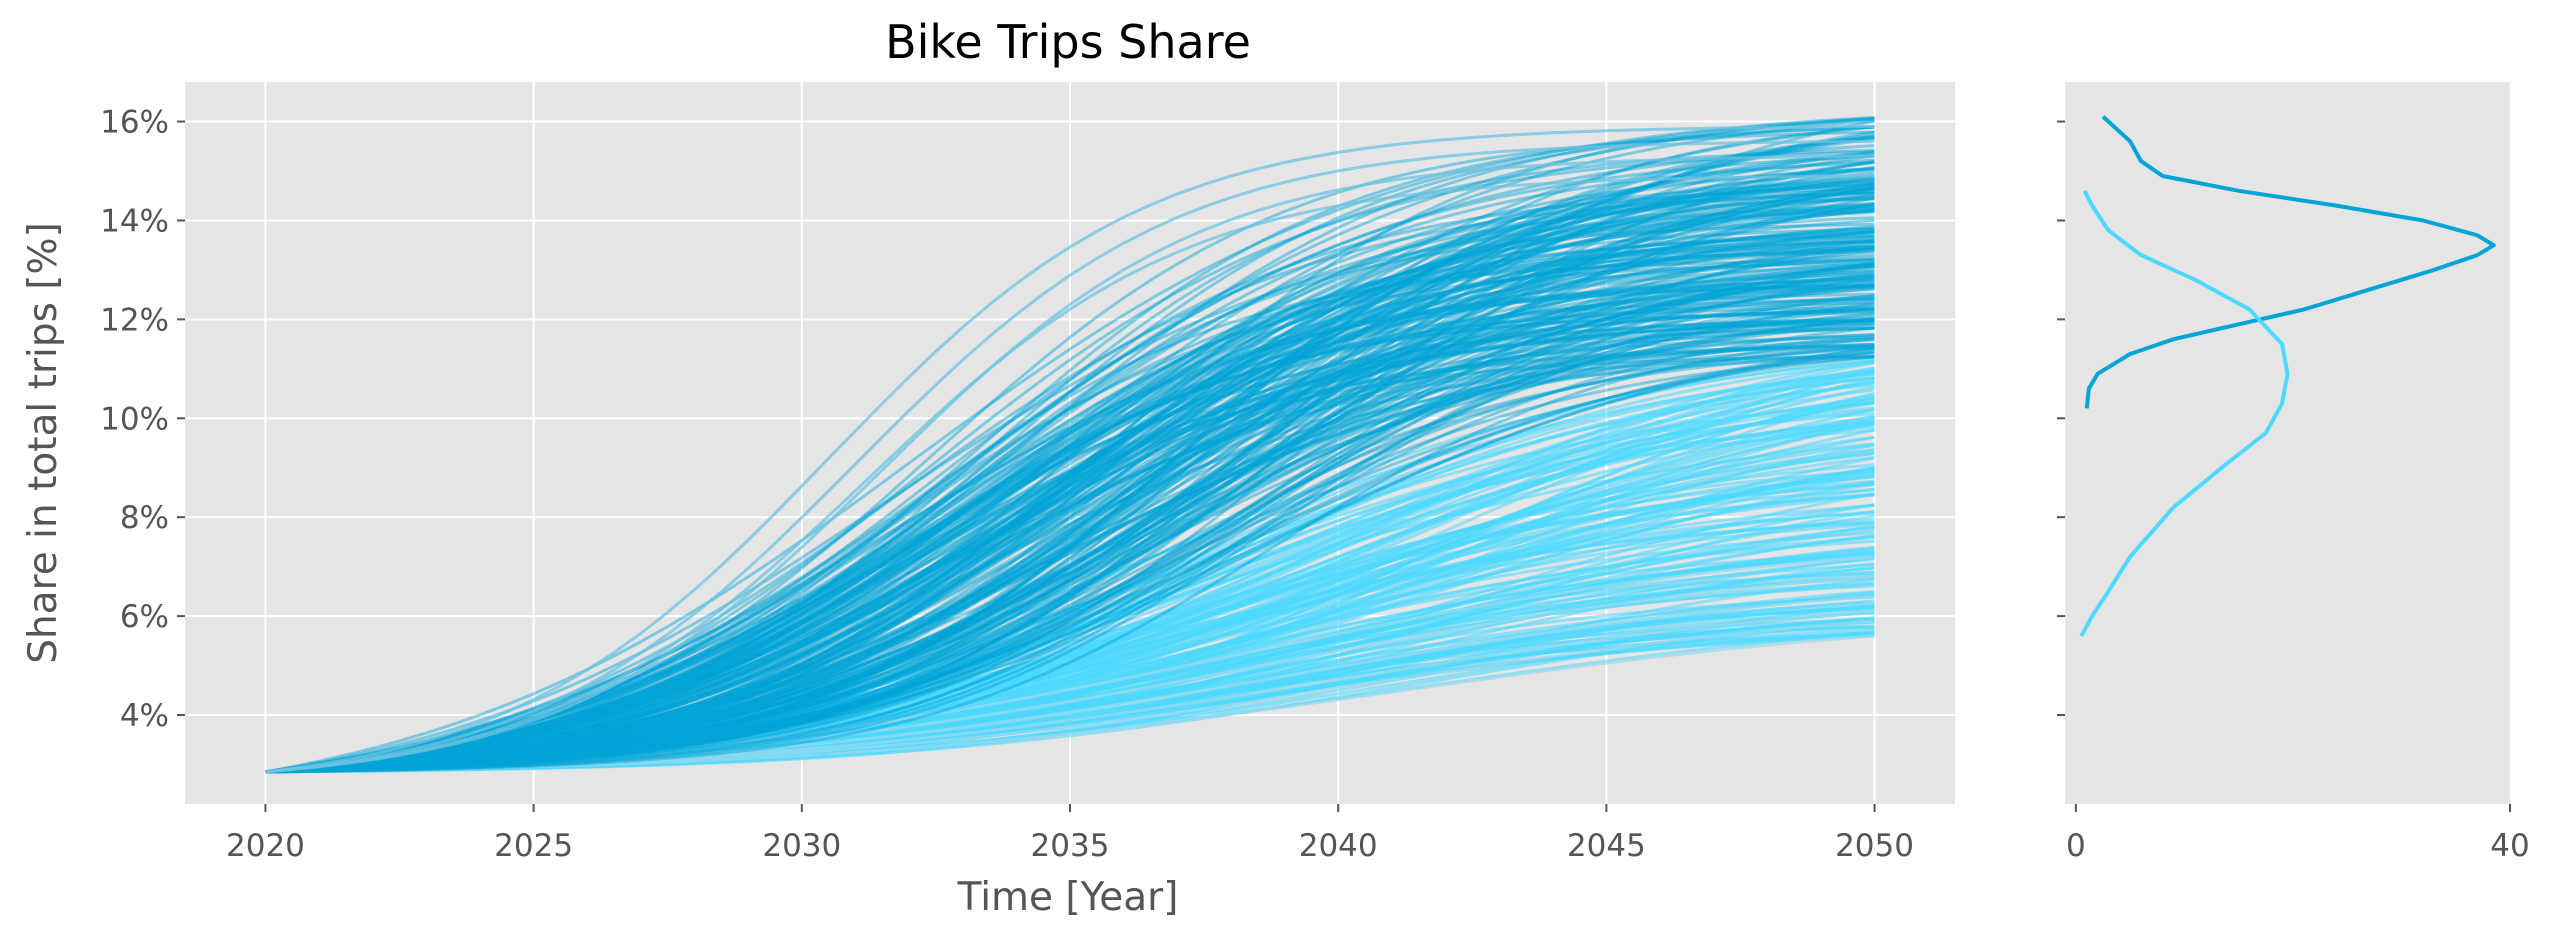 Image resolution: width=2554 pixels, height=944 pixels. Describe the element at coordinates (2184, 413) in the screenshot. I see `density-line` at that location.